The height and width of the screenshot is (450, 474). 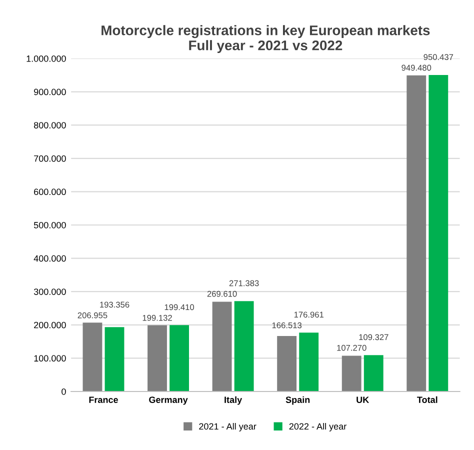 What do you see at coordinates (115, 305) in the screenshot?
I see `data-label: 193.356` at bounding box center [115, 305].